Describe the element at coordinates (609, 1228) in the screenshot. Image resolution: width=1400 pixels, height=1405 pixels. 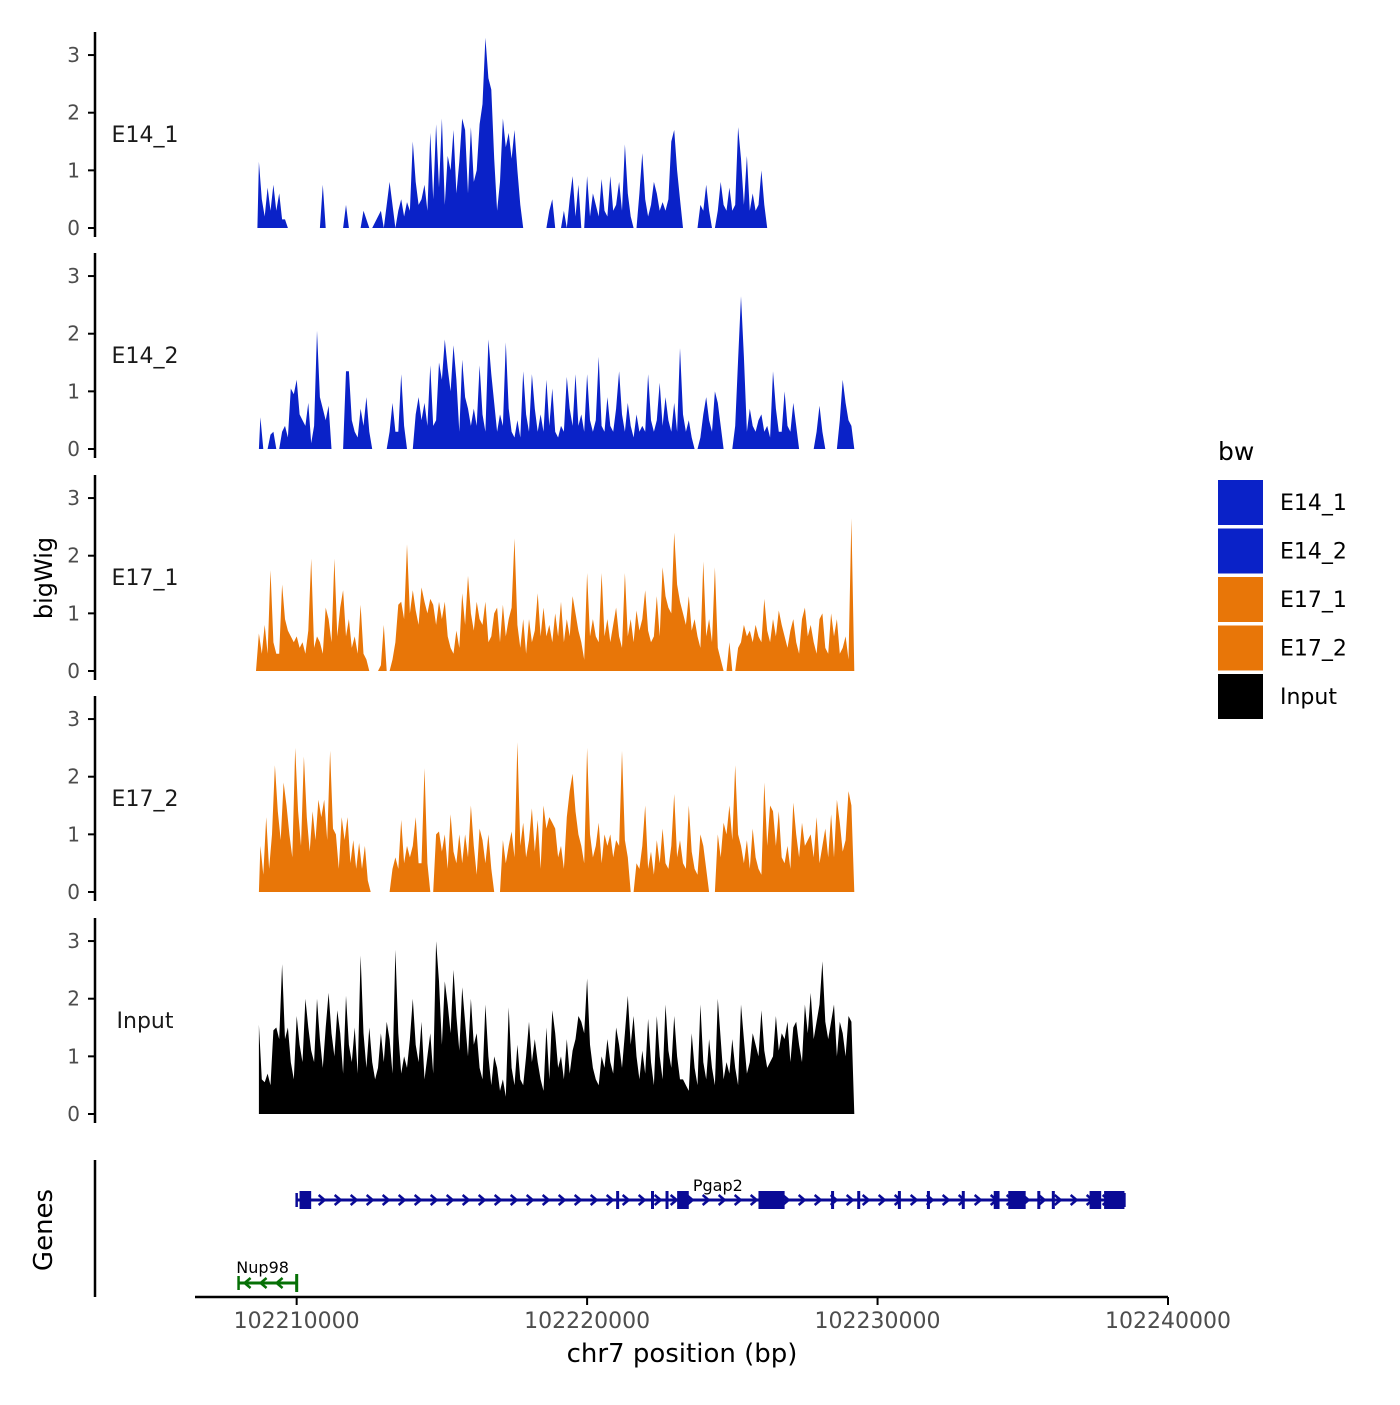
I see `genes-panel: Pgap2 Nup98` at that location.